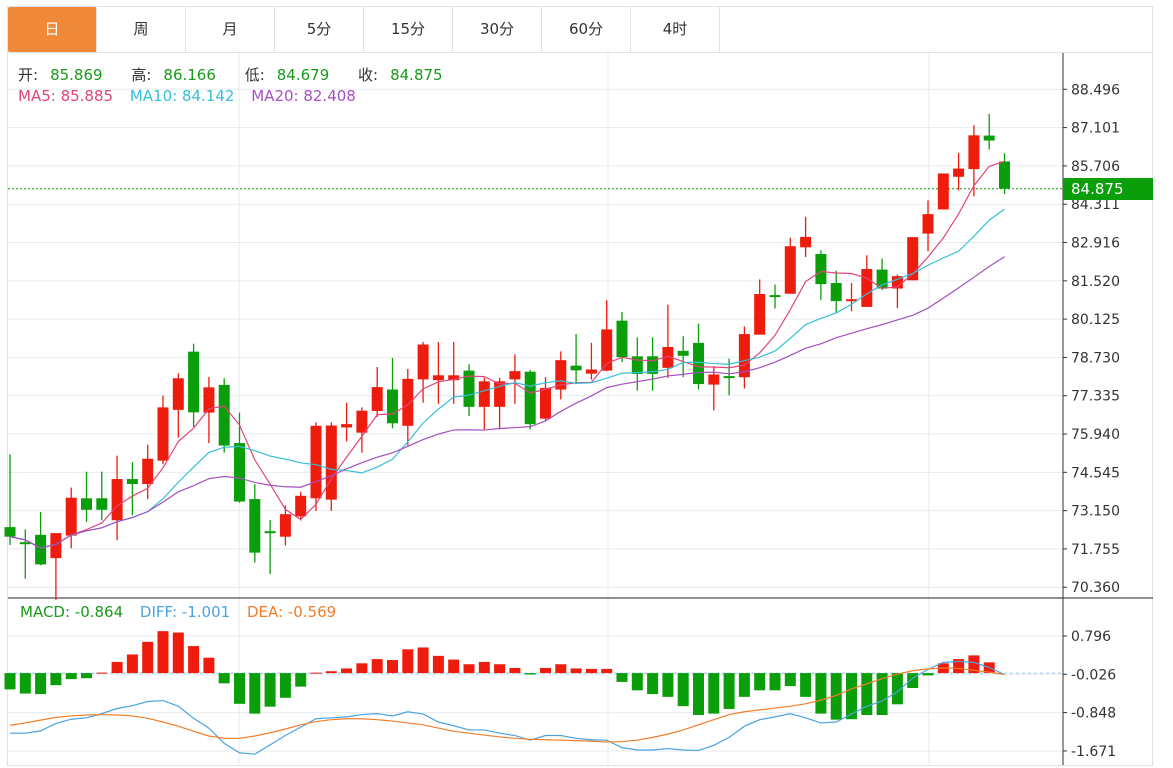 Image resolution: width=1173 pixels, height=768 pixels. Describe the element at coordinates (303, 96) in the screenshot. I see `ma20-value: MA20: 82.408` at that location.